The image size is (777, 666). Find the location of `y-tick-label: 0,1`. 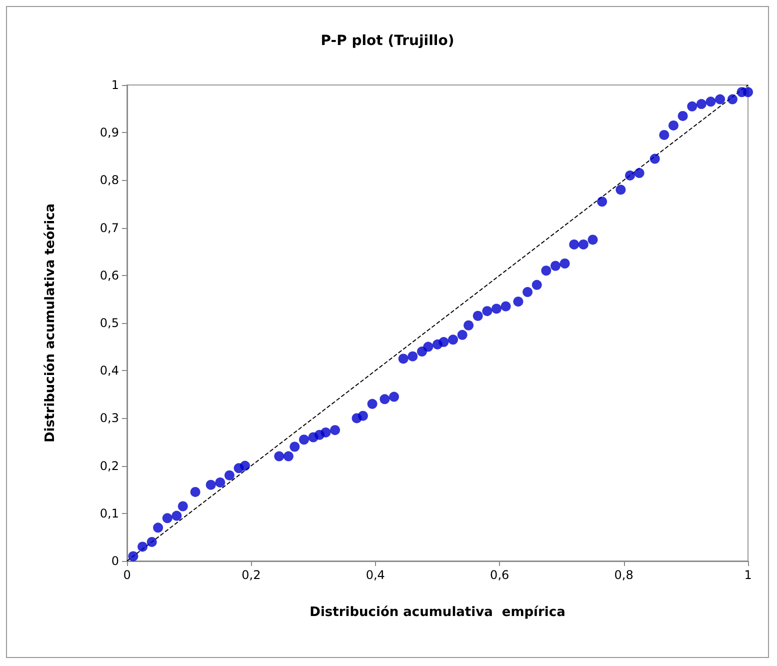

y-tick-label: 0,1 is located at coordinates (109, 513).